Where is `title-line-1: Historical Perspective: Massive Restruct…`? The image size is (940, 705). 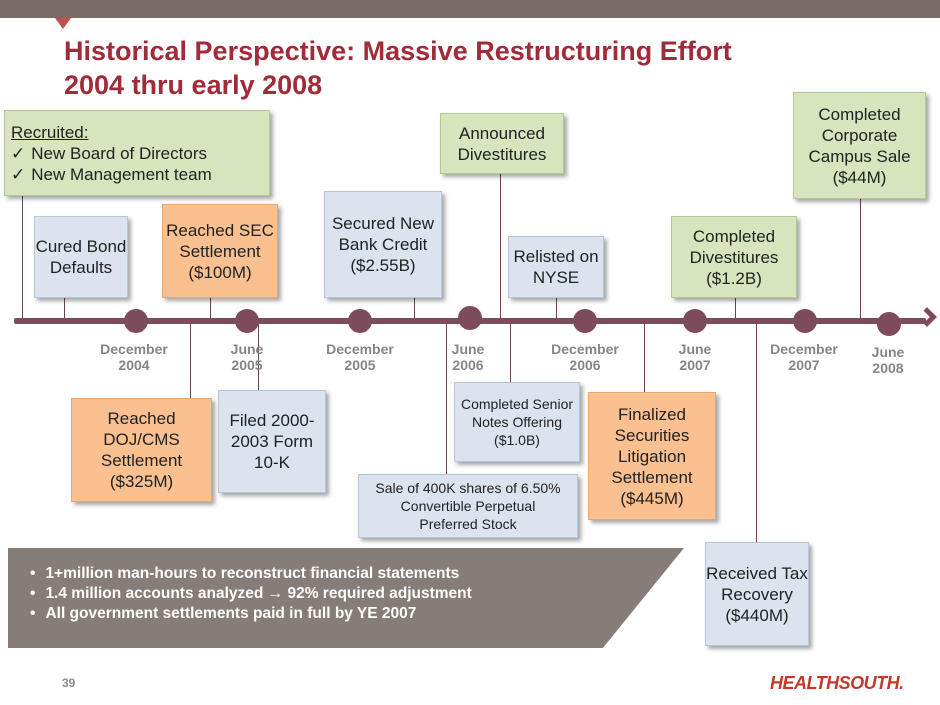 title-line-1: Historical Perspective: Massive Restruct… is located at coordinates (398, 51).